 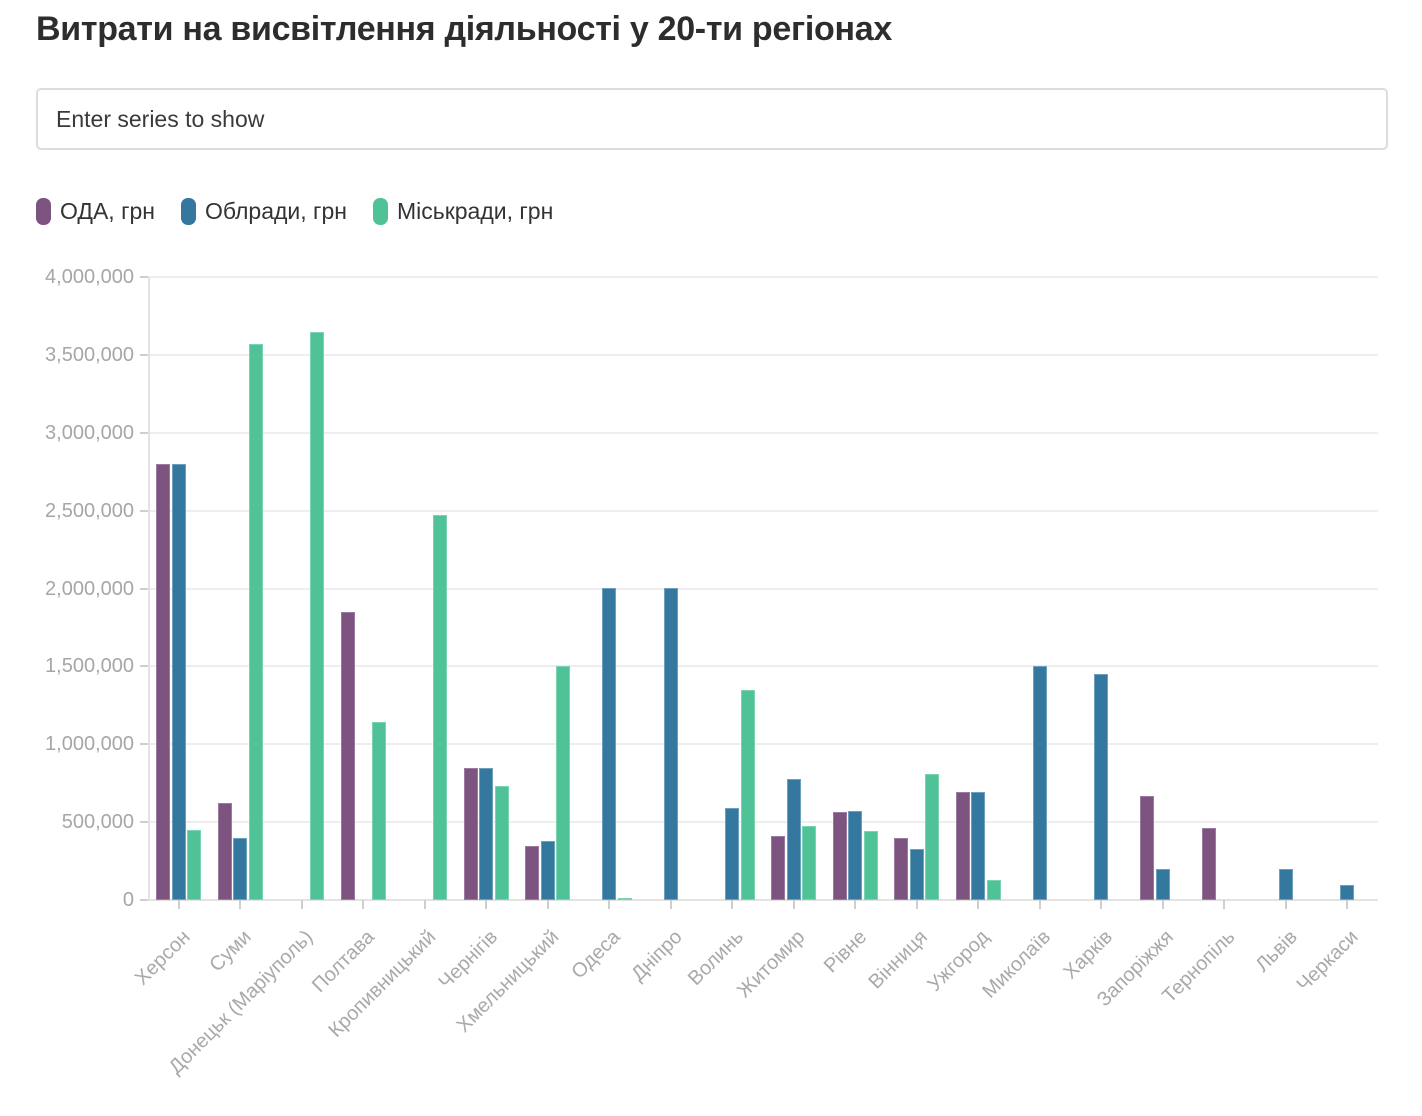 I want to click on bar-Міськради, грн-Волинь, so click(x=747, y=795).